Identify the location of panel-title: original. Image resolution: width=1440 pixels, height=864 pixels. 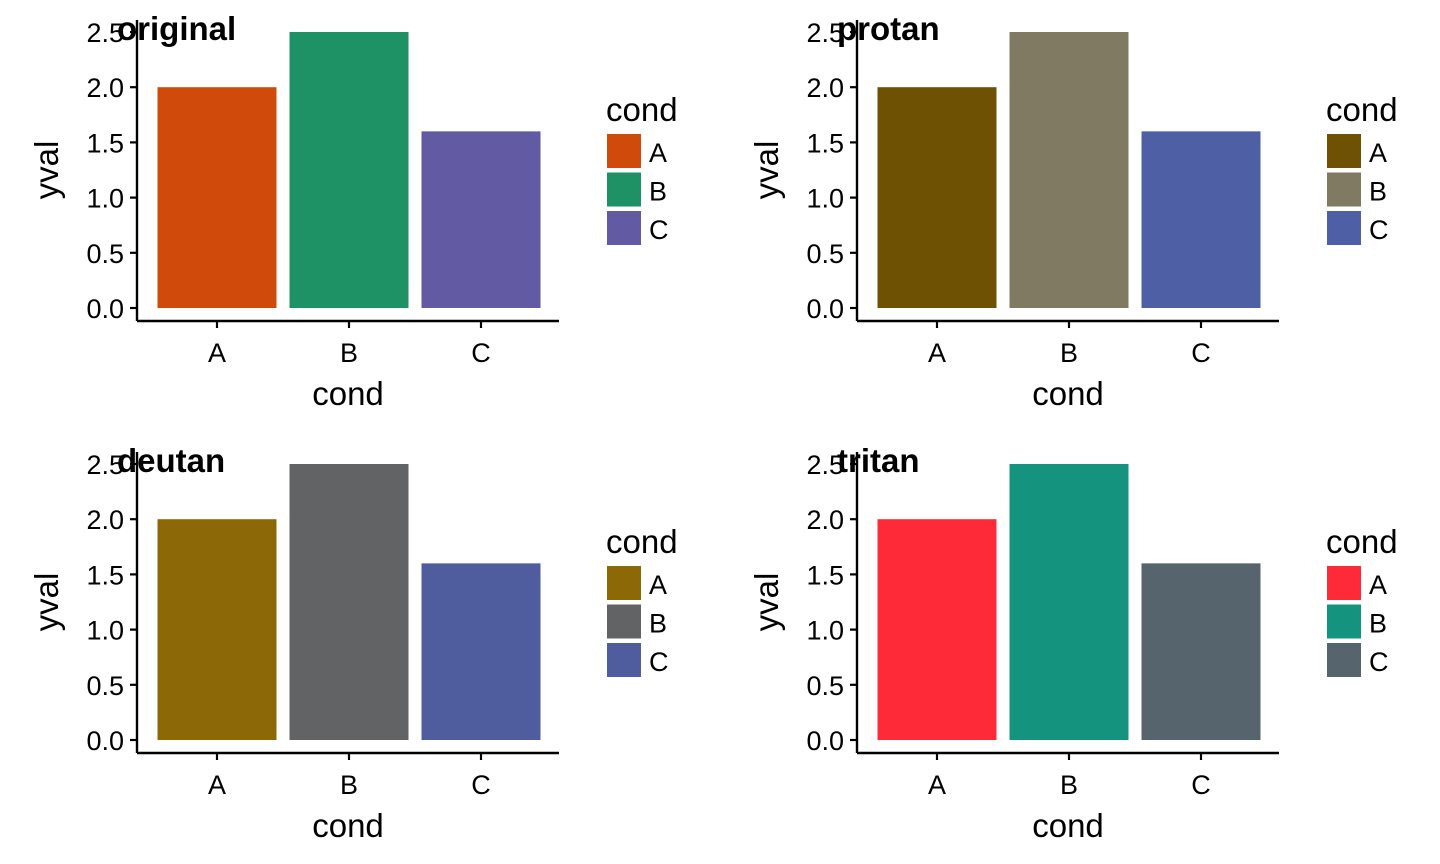
(176, 28).